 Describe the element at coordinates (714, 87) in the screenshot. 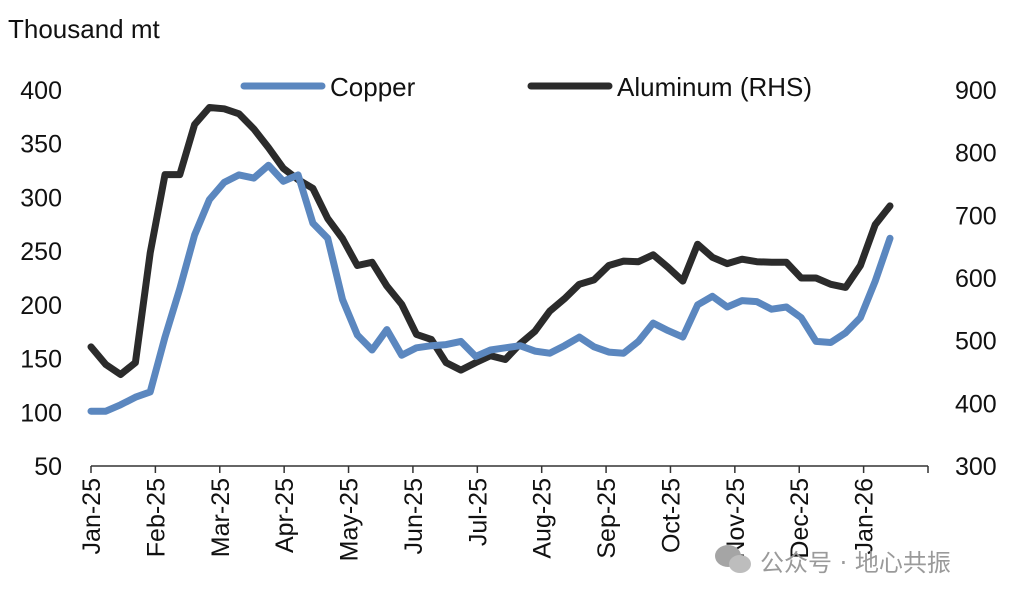

I see `legend-label-aluminum: Aluminum (RHS)` at that location.